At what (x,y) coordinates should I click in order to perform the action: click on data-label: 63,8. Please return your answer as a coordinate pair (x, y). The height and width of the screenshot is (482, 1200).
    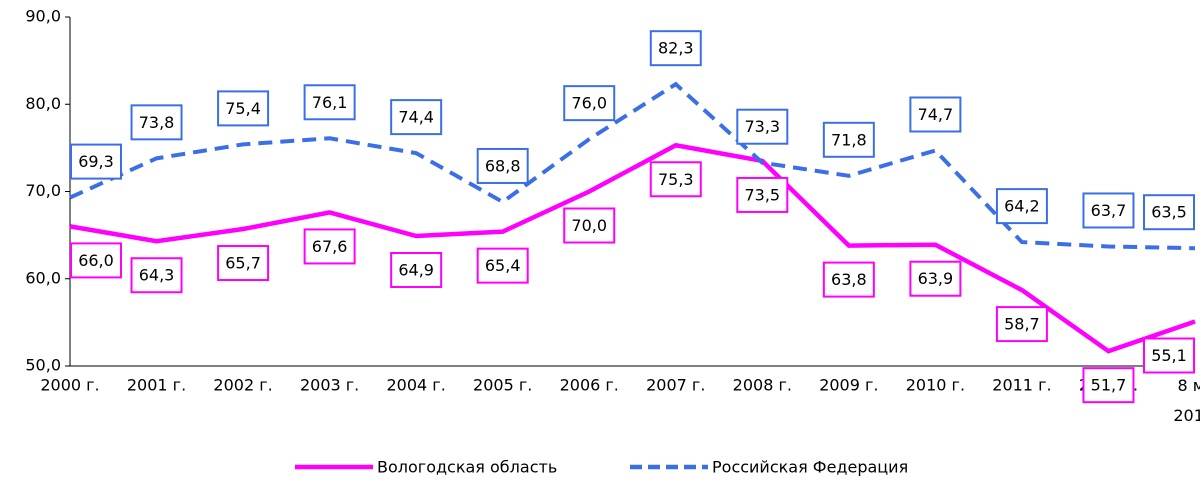
    Looking at the image, I should click on (849, 279).